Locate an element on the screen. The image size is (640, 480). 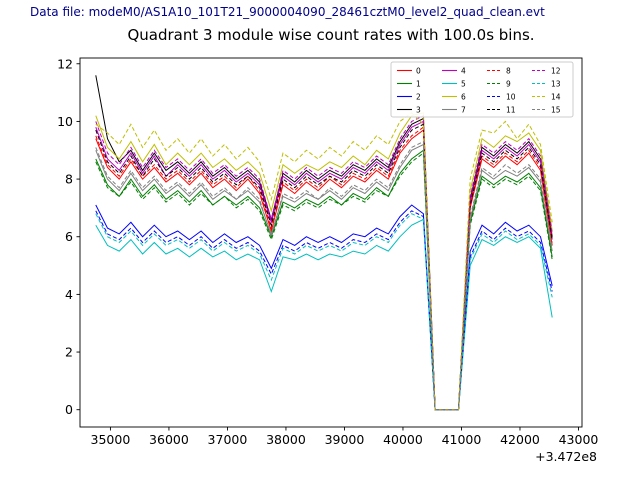
y-tick-label: 2 is located at coordinates (69, 352).